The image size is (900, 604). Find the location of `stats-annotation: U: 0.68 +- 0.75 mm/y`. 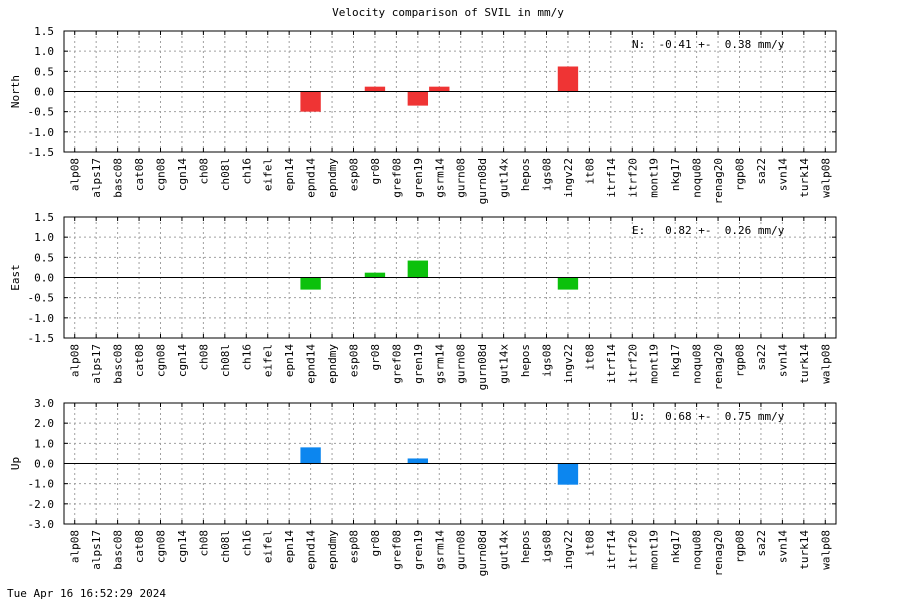

stats-annotation: U: 0.68 +- 0.75 mm/y is located at coordinates (708, 416).